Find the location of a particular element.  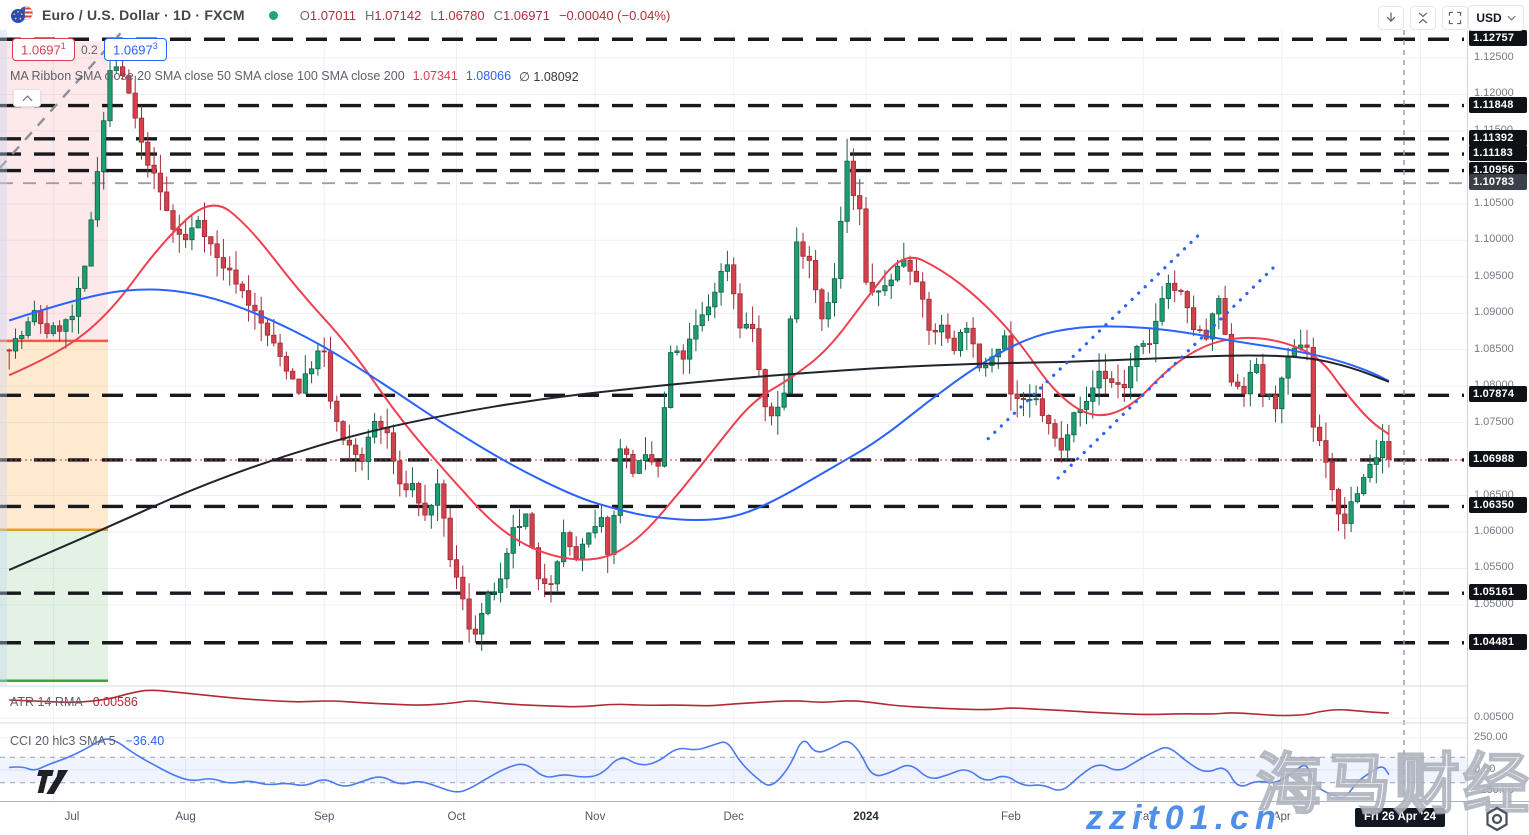

price-level-badge: 1.06988 is located at coordinates (1498, 458).